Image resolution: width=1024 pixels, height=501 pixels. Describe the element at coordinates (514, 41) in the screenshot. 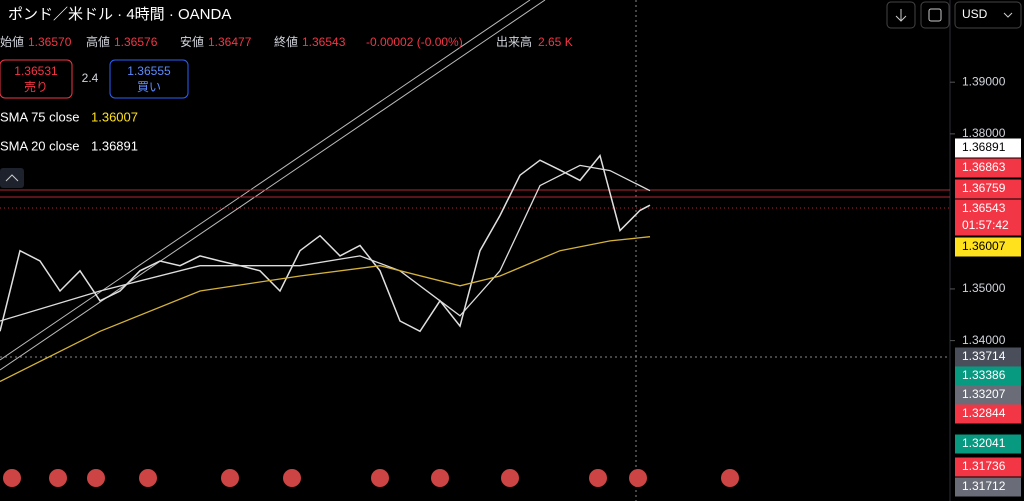

I see `label: 出来高` at that location.